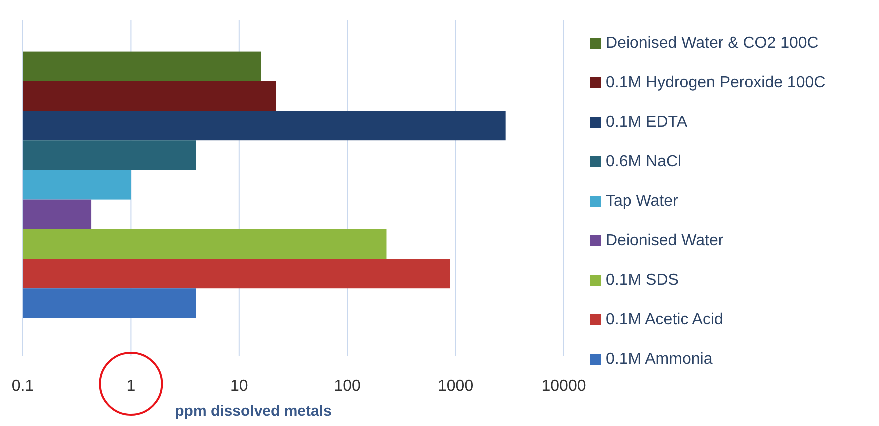  I want to click on legend-label: 0.1M Acetic Acid, so click(665, 320).